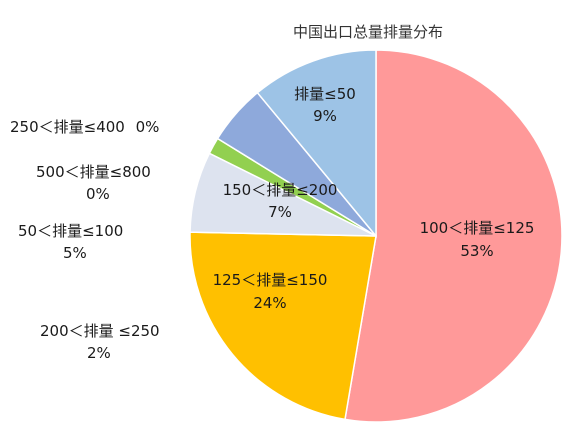  Describe the element at coordinates (75, 253) in the screenshot. I see `value-50-100: 5%` at that location.